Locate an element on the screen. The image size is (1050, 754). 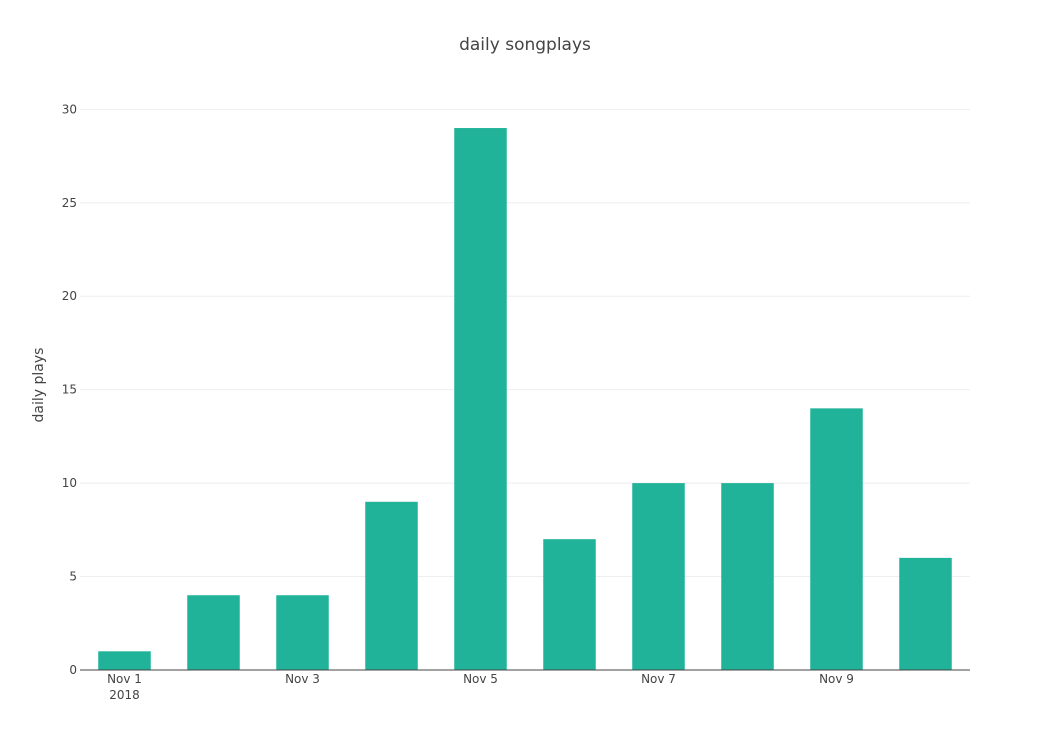
y-tick-label: 5 is located at coordinates (73, 577).